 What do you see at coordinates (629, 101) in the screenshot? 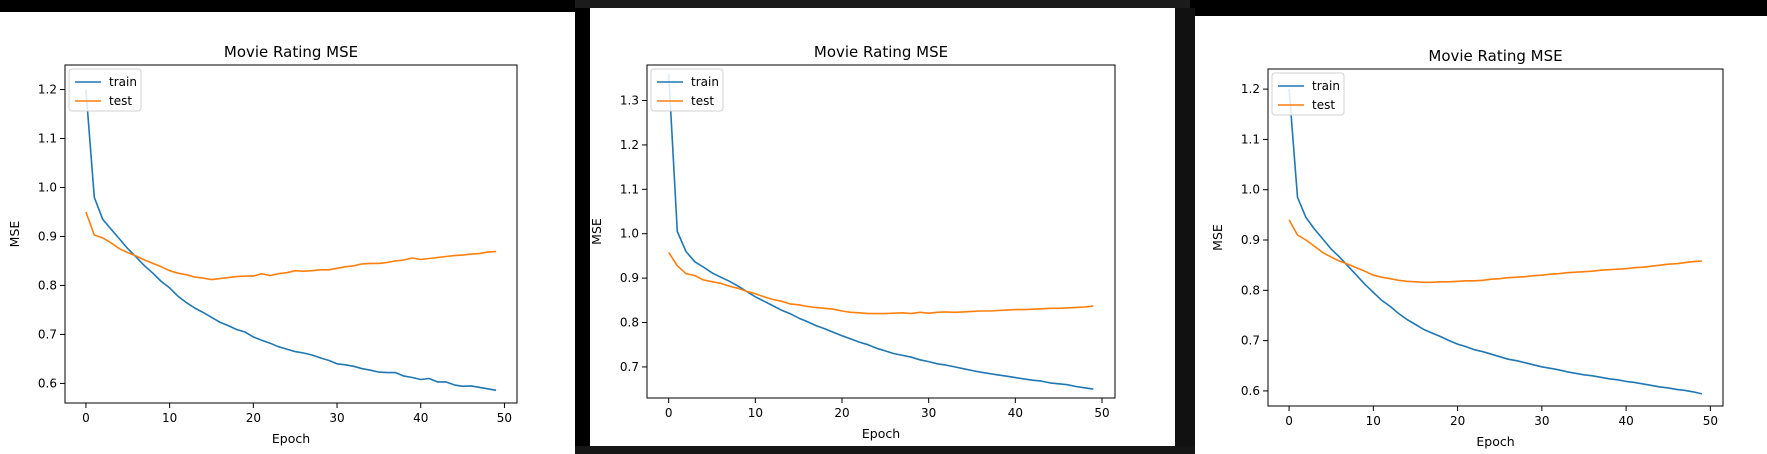
I see `y-tick-label: 1.3` at bounding box center [629, 101].